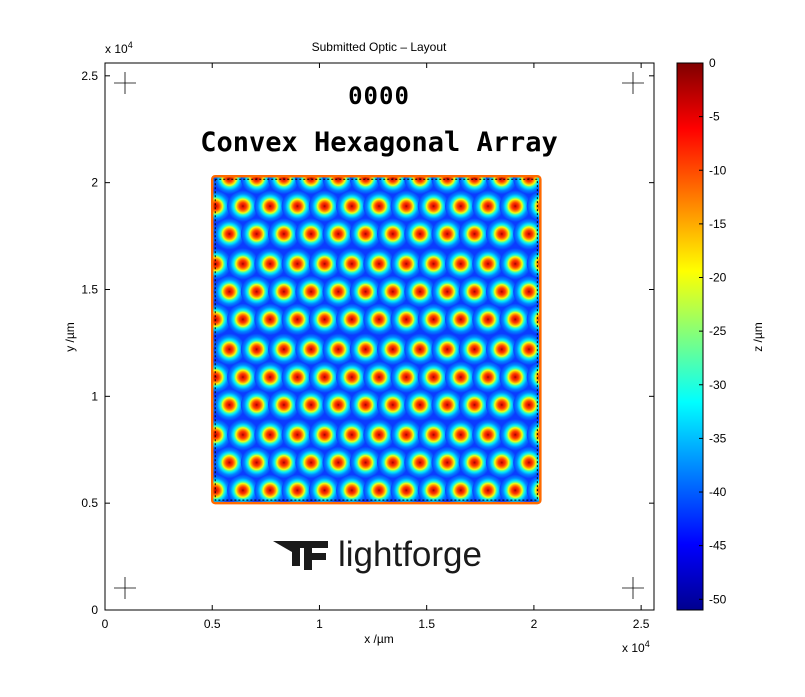  What do you see at coordinates (89, 76) in the screenshot?
I see `y-tick-label: 2.5` at bounding box center [89, 76].